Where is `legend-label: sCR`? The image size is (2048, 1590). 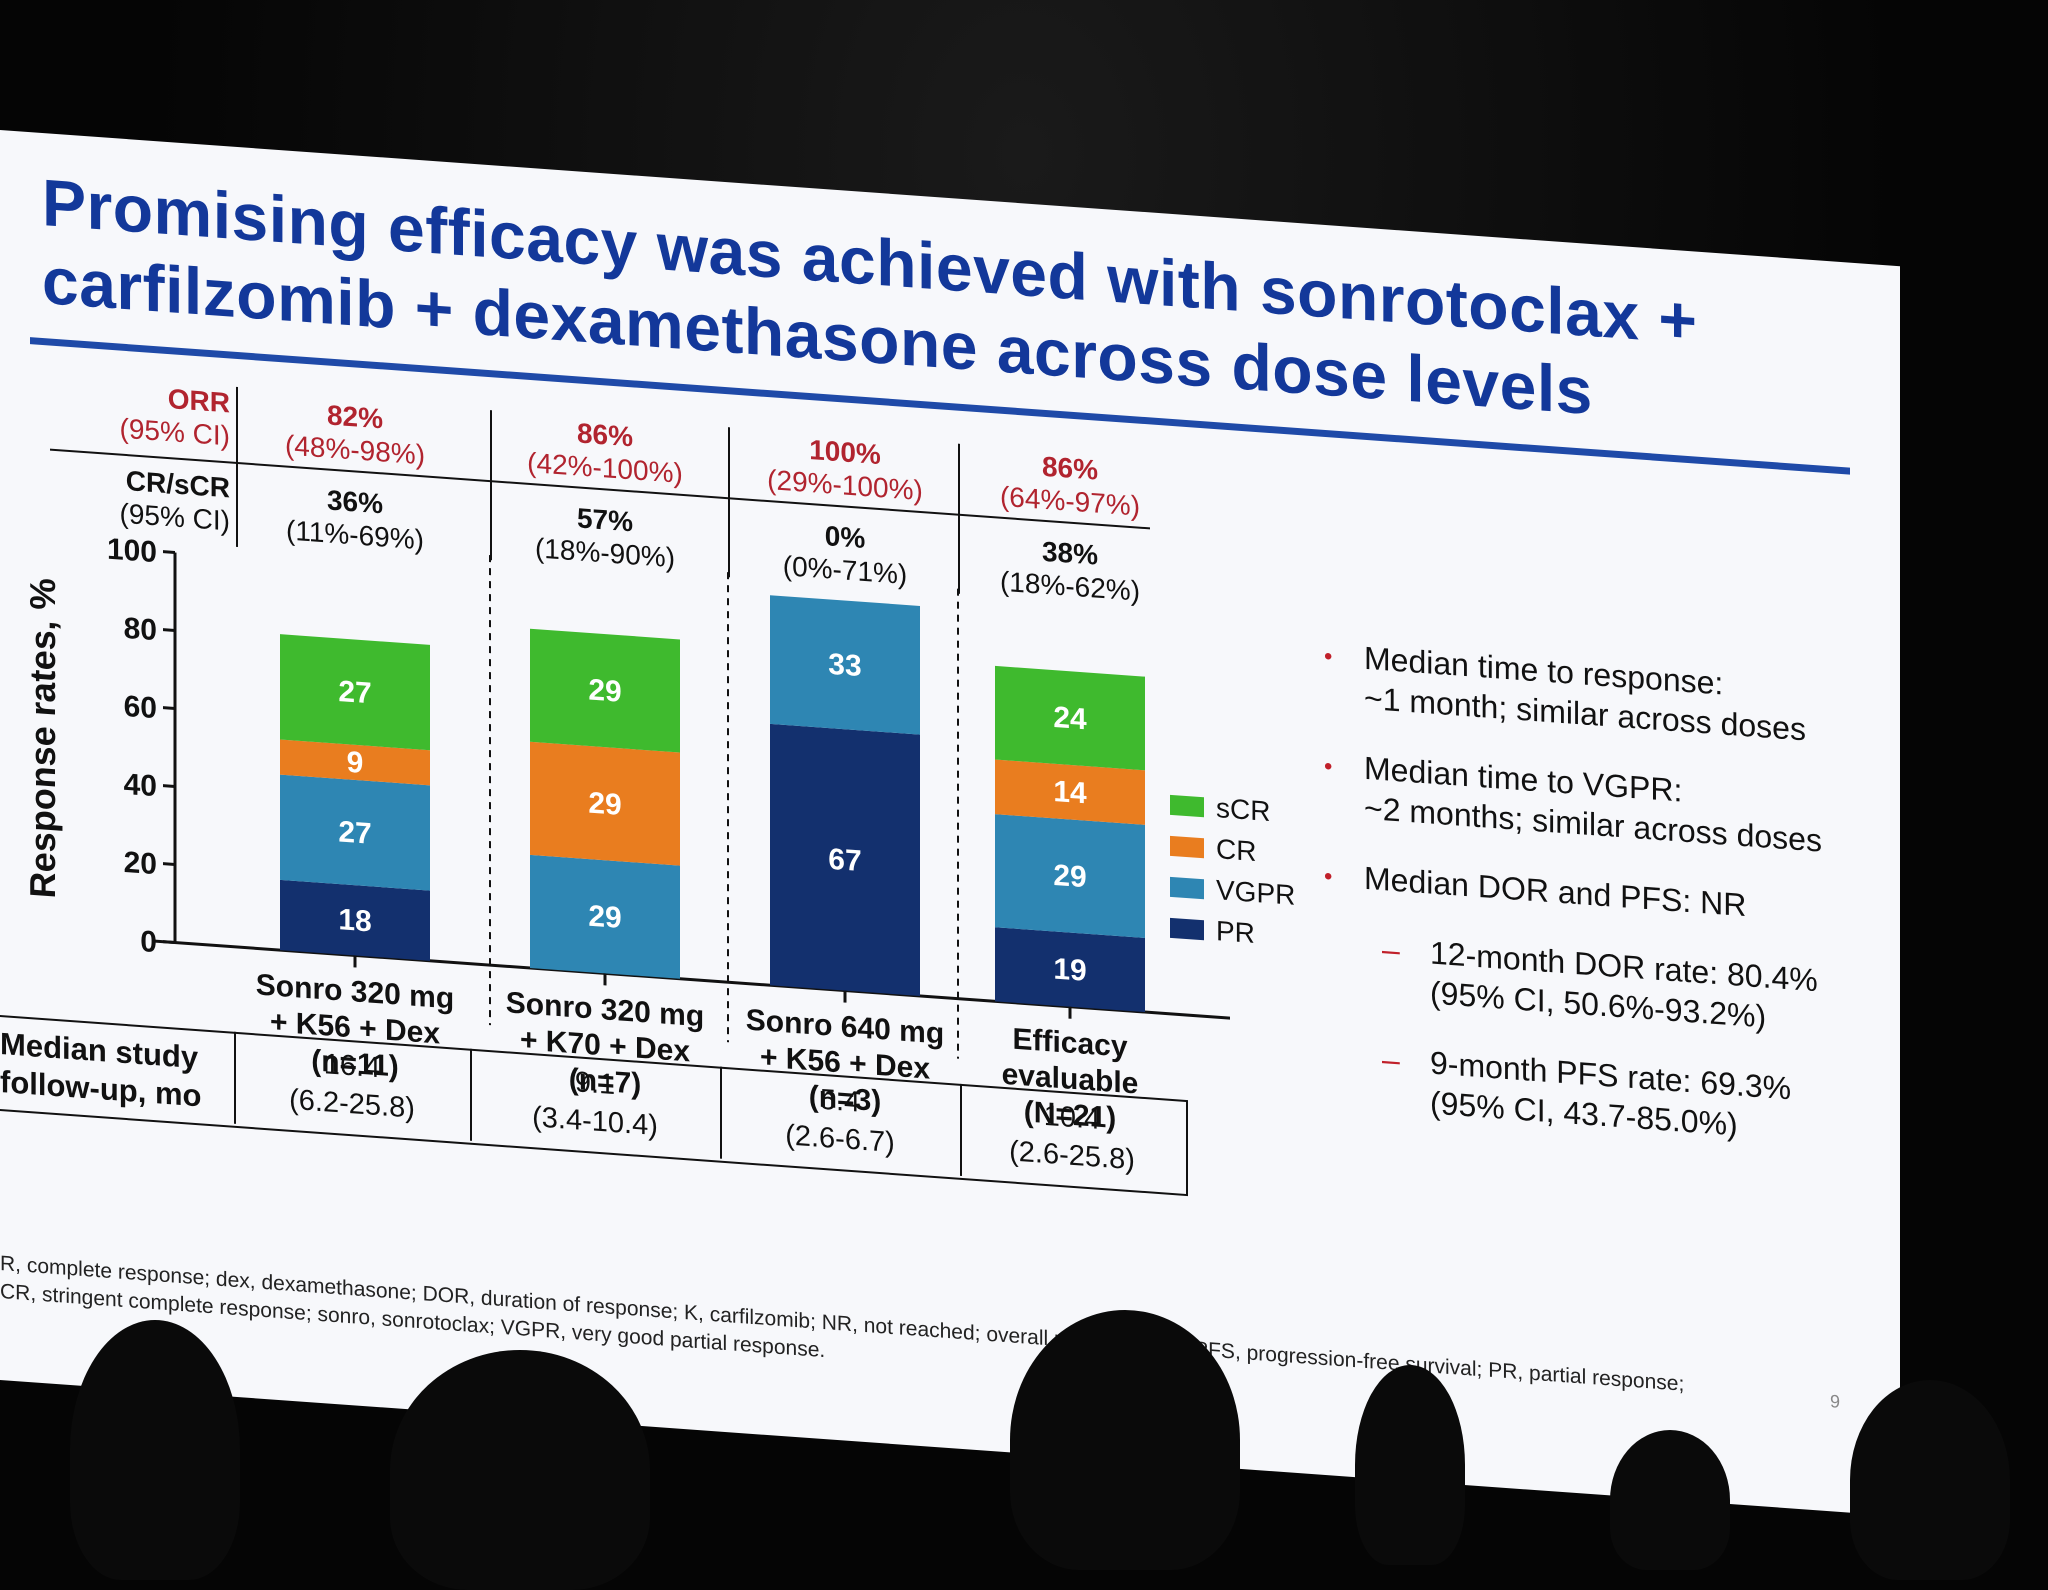 legend-label: sCR is located at coordinates (1243, 809).